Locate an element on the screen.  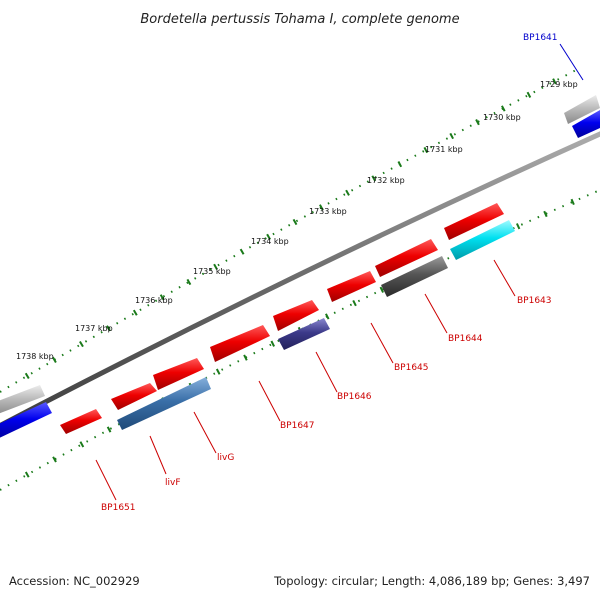
leader-livg is located at coordinates (205, 432).